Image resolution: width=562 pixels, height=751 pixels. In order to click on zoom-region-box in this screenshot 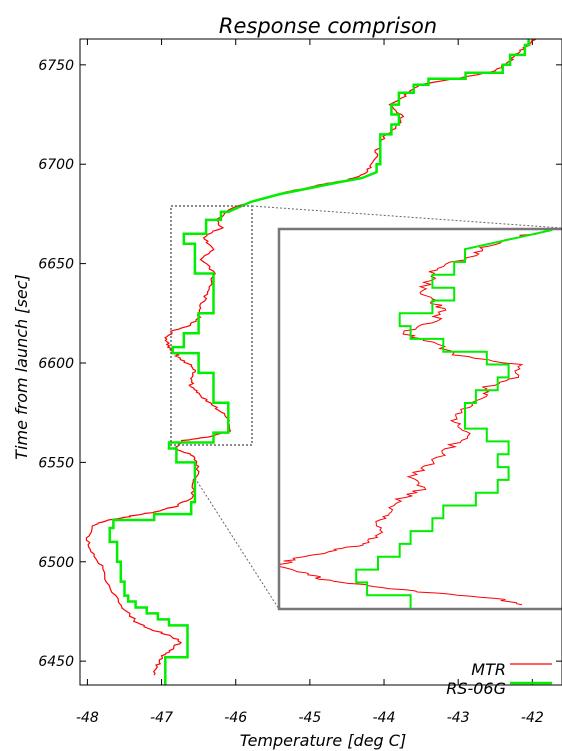, I will do `click(211, 325)`.